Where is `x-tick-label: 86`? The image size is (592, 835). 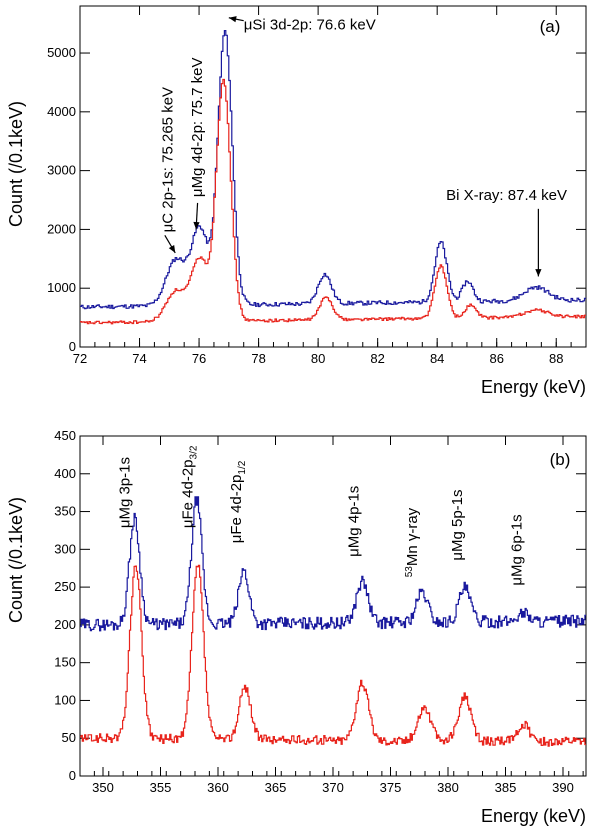
x-tick-label: 86 is located at coordinates (496, 358).